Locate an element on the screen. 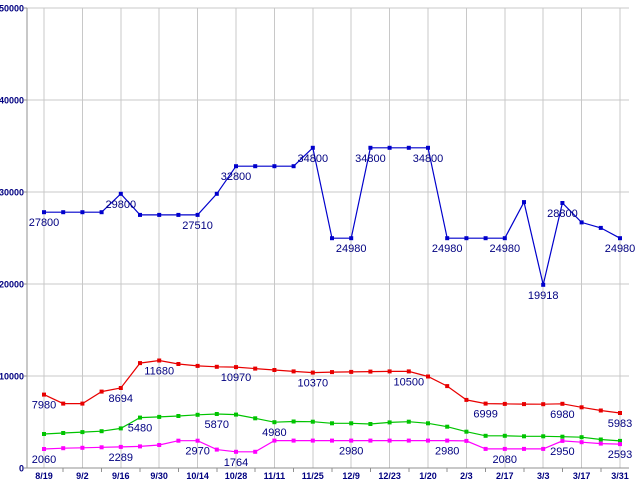 This screenshot has width=640, height=480. x-tick-label: 1/20 is located at coordinates (428, 475).